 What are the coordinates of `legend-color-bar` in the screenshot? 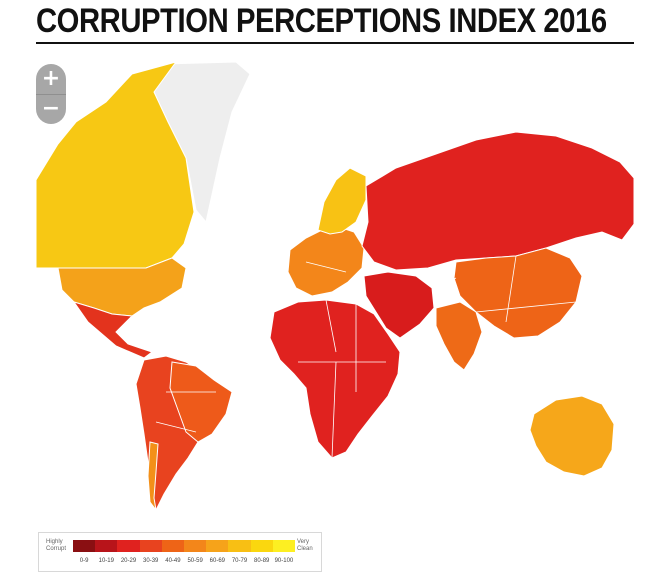 It's located at (184, 546).